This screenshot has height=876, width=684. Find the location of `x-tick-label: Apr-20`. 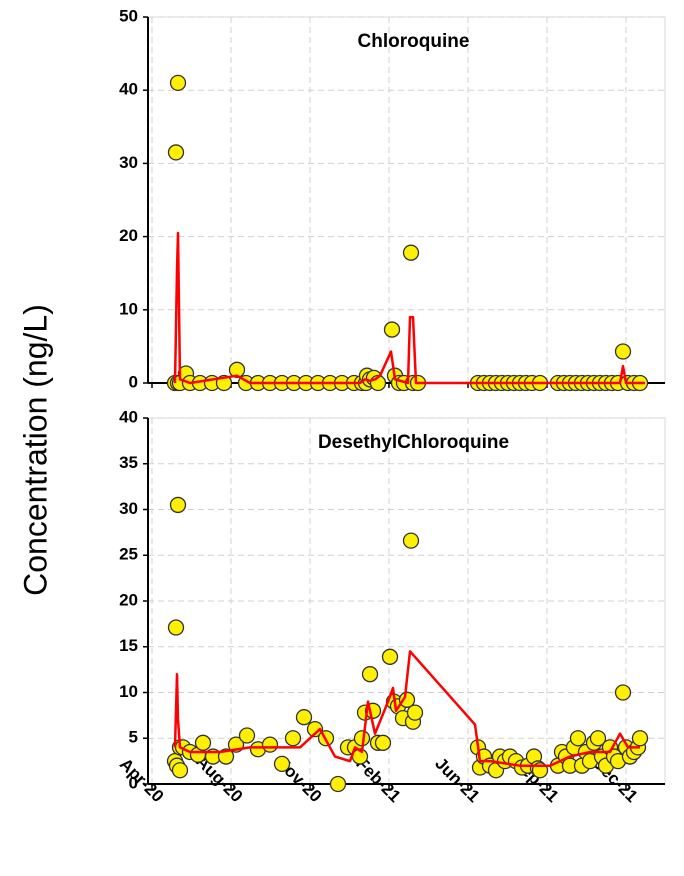

x-tick-label: Apr-20 is located at coordinates (142, 780).